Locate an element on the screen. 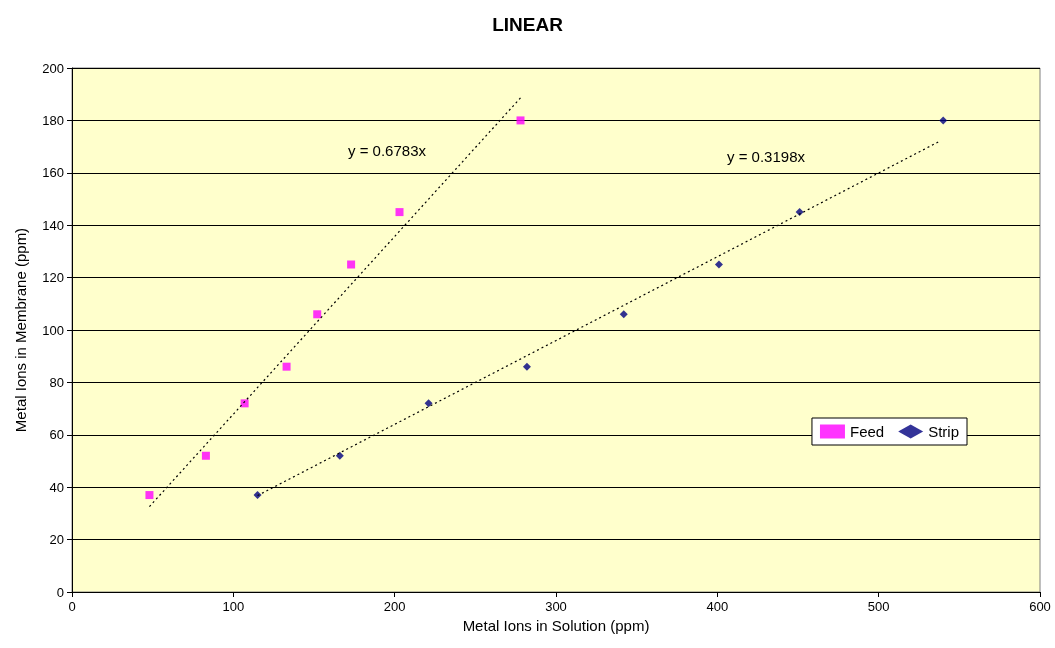 The width and height of the screenshot is (1055, 648). y-tick-label: 160 is located at coordinates (53, 173).